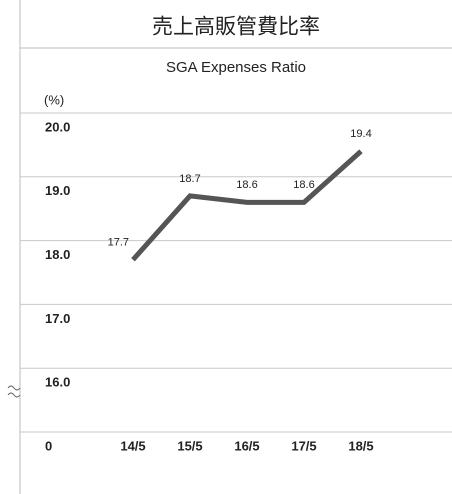 The width and height of the screenshot is (452, 494). I want to click on chart-subtitle: SGA Expenses Ratio, so click(236, 67).